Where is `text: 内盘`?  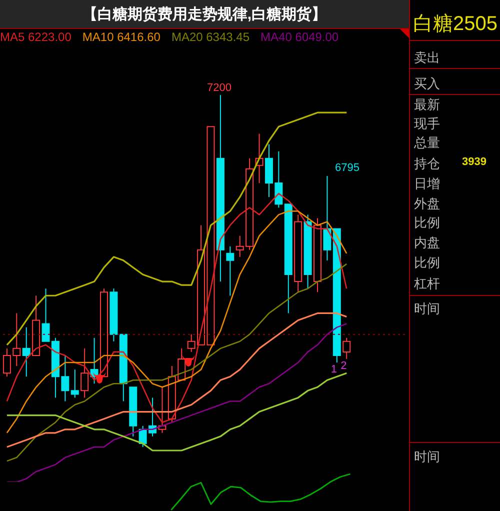 text: 内盘 is located at coordinates (427, 243).